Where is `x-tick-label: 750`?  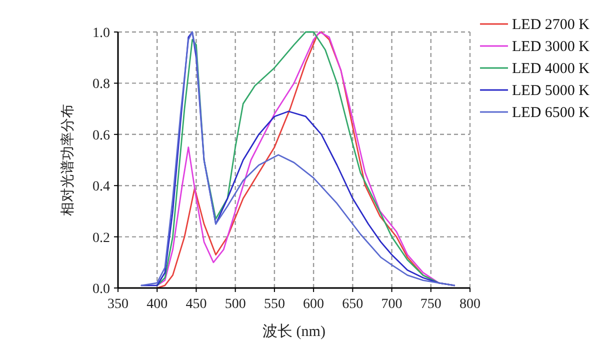 x-tick-label: 750 is located at coordinates (431, 304).